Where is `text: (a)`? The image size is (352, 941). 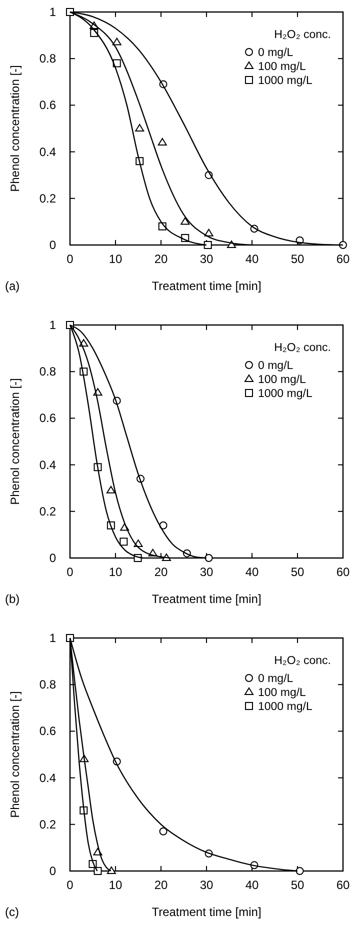 text: (a) is located at coordinates (12, 286).